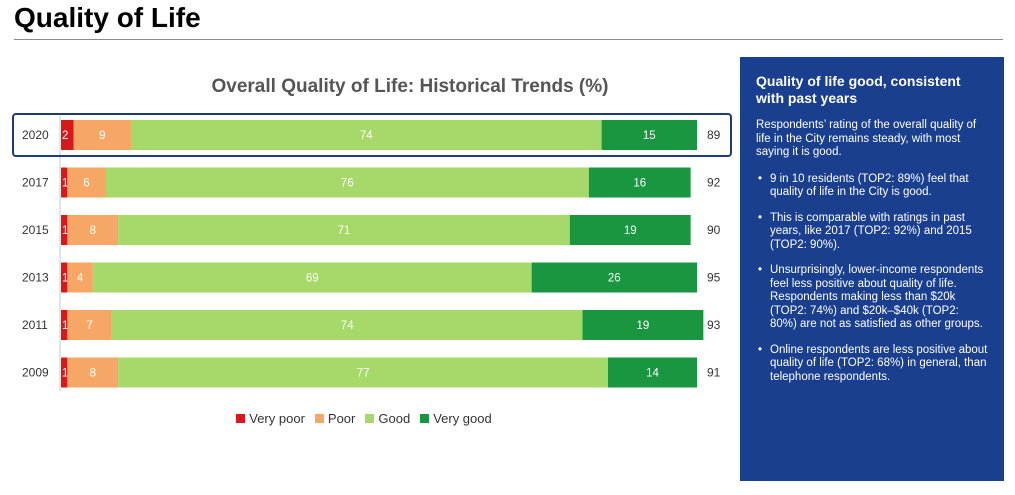 The image size is (1015, 495). What do you see at coordinates (714, 135) in the screenshot?
I see `top2-total-label: 89` at bounding box center [714, 135].